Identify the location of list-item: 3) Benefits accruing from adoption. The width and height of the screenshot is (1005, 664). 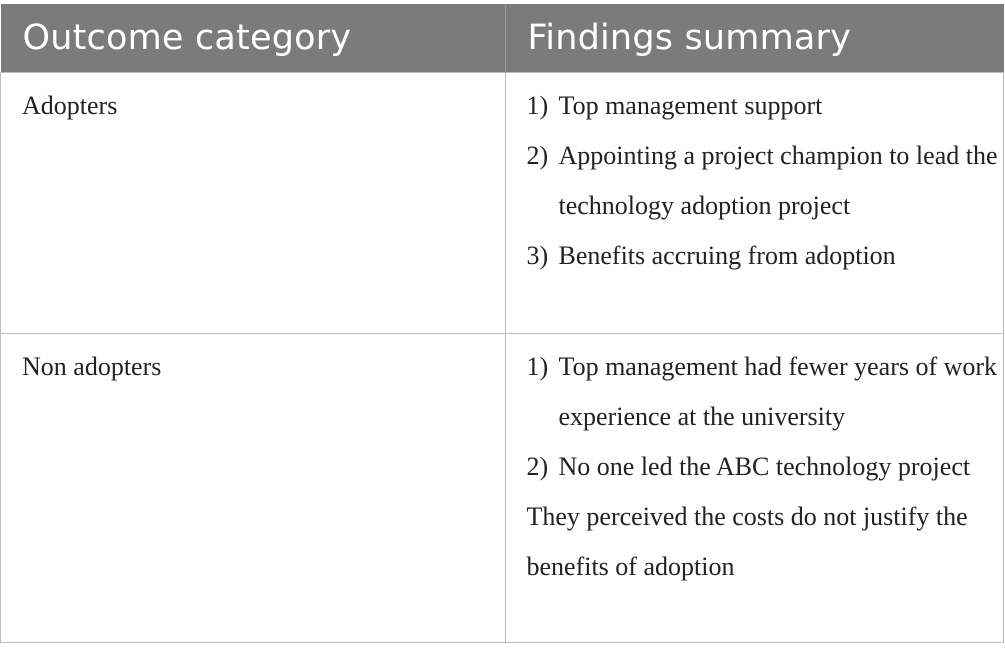
(765, 256).